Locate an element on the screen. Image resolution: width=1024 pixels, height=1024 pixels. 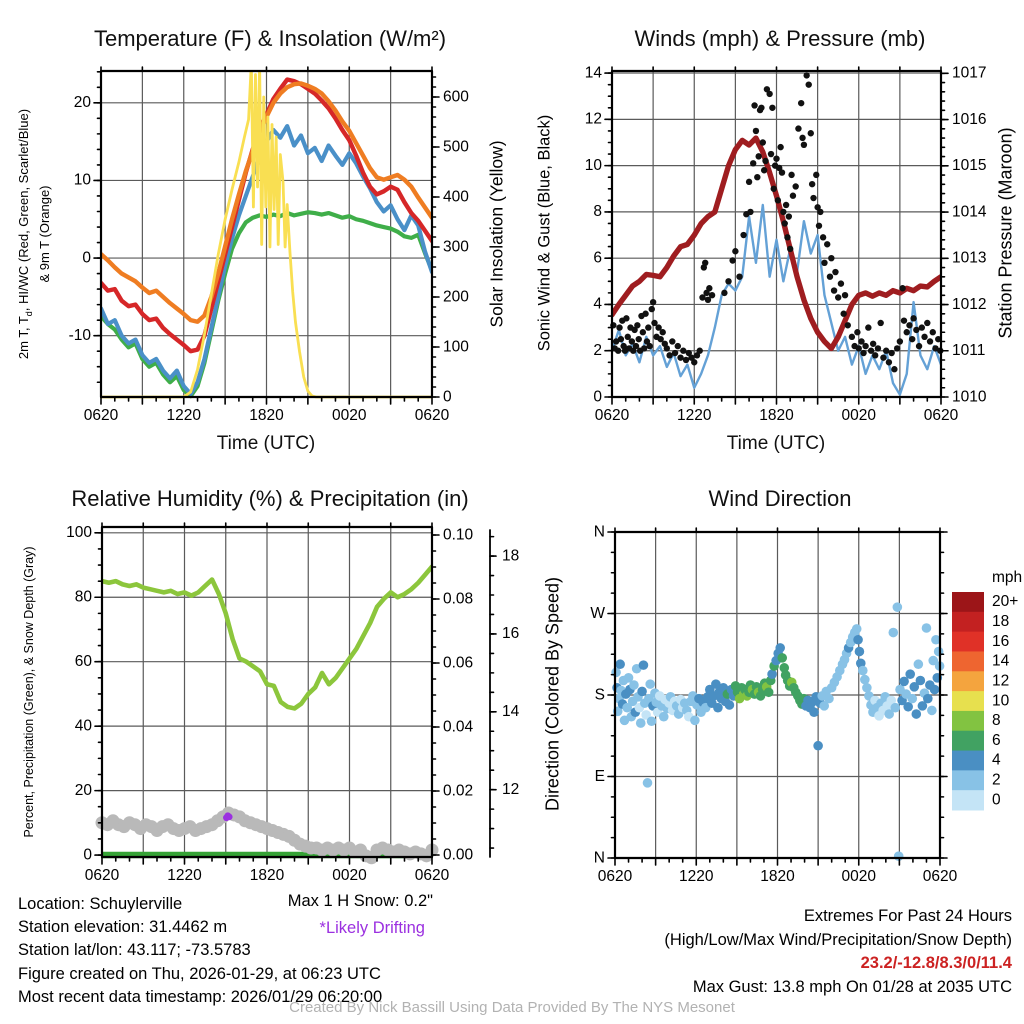
station-elevation: Station elevation: 31.4462 m is located at coordinates (123, 927).